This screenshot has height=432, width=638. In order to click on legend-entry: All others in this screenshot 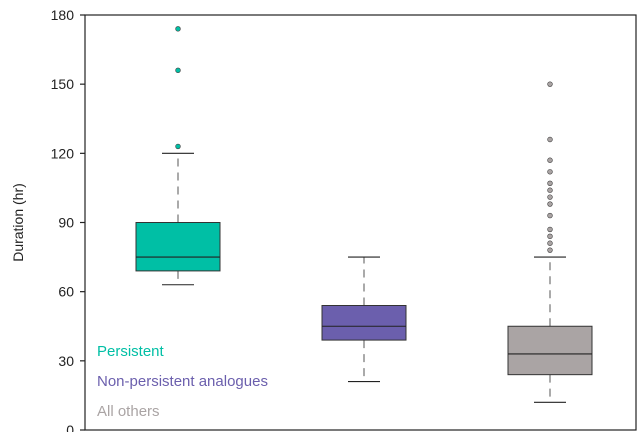, I will do `click(128, 411)`.